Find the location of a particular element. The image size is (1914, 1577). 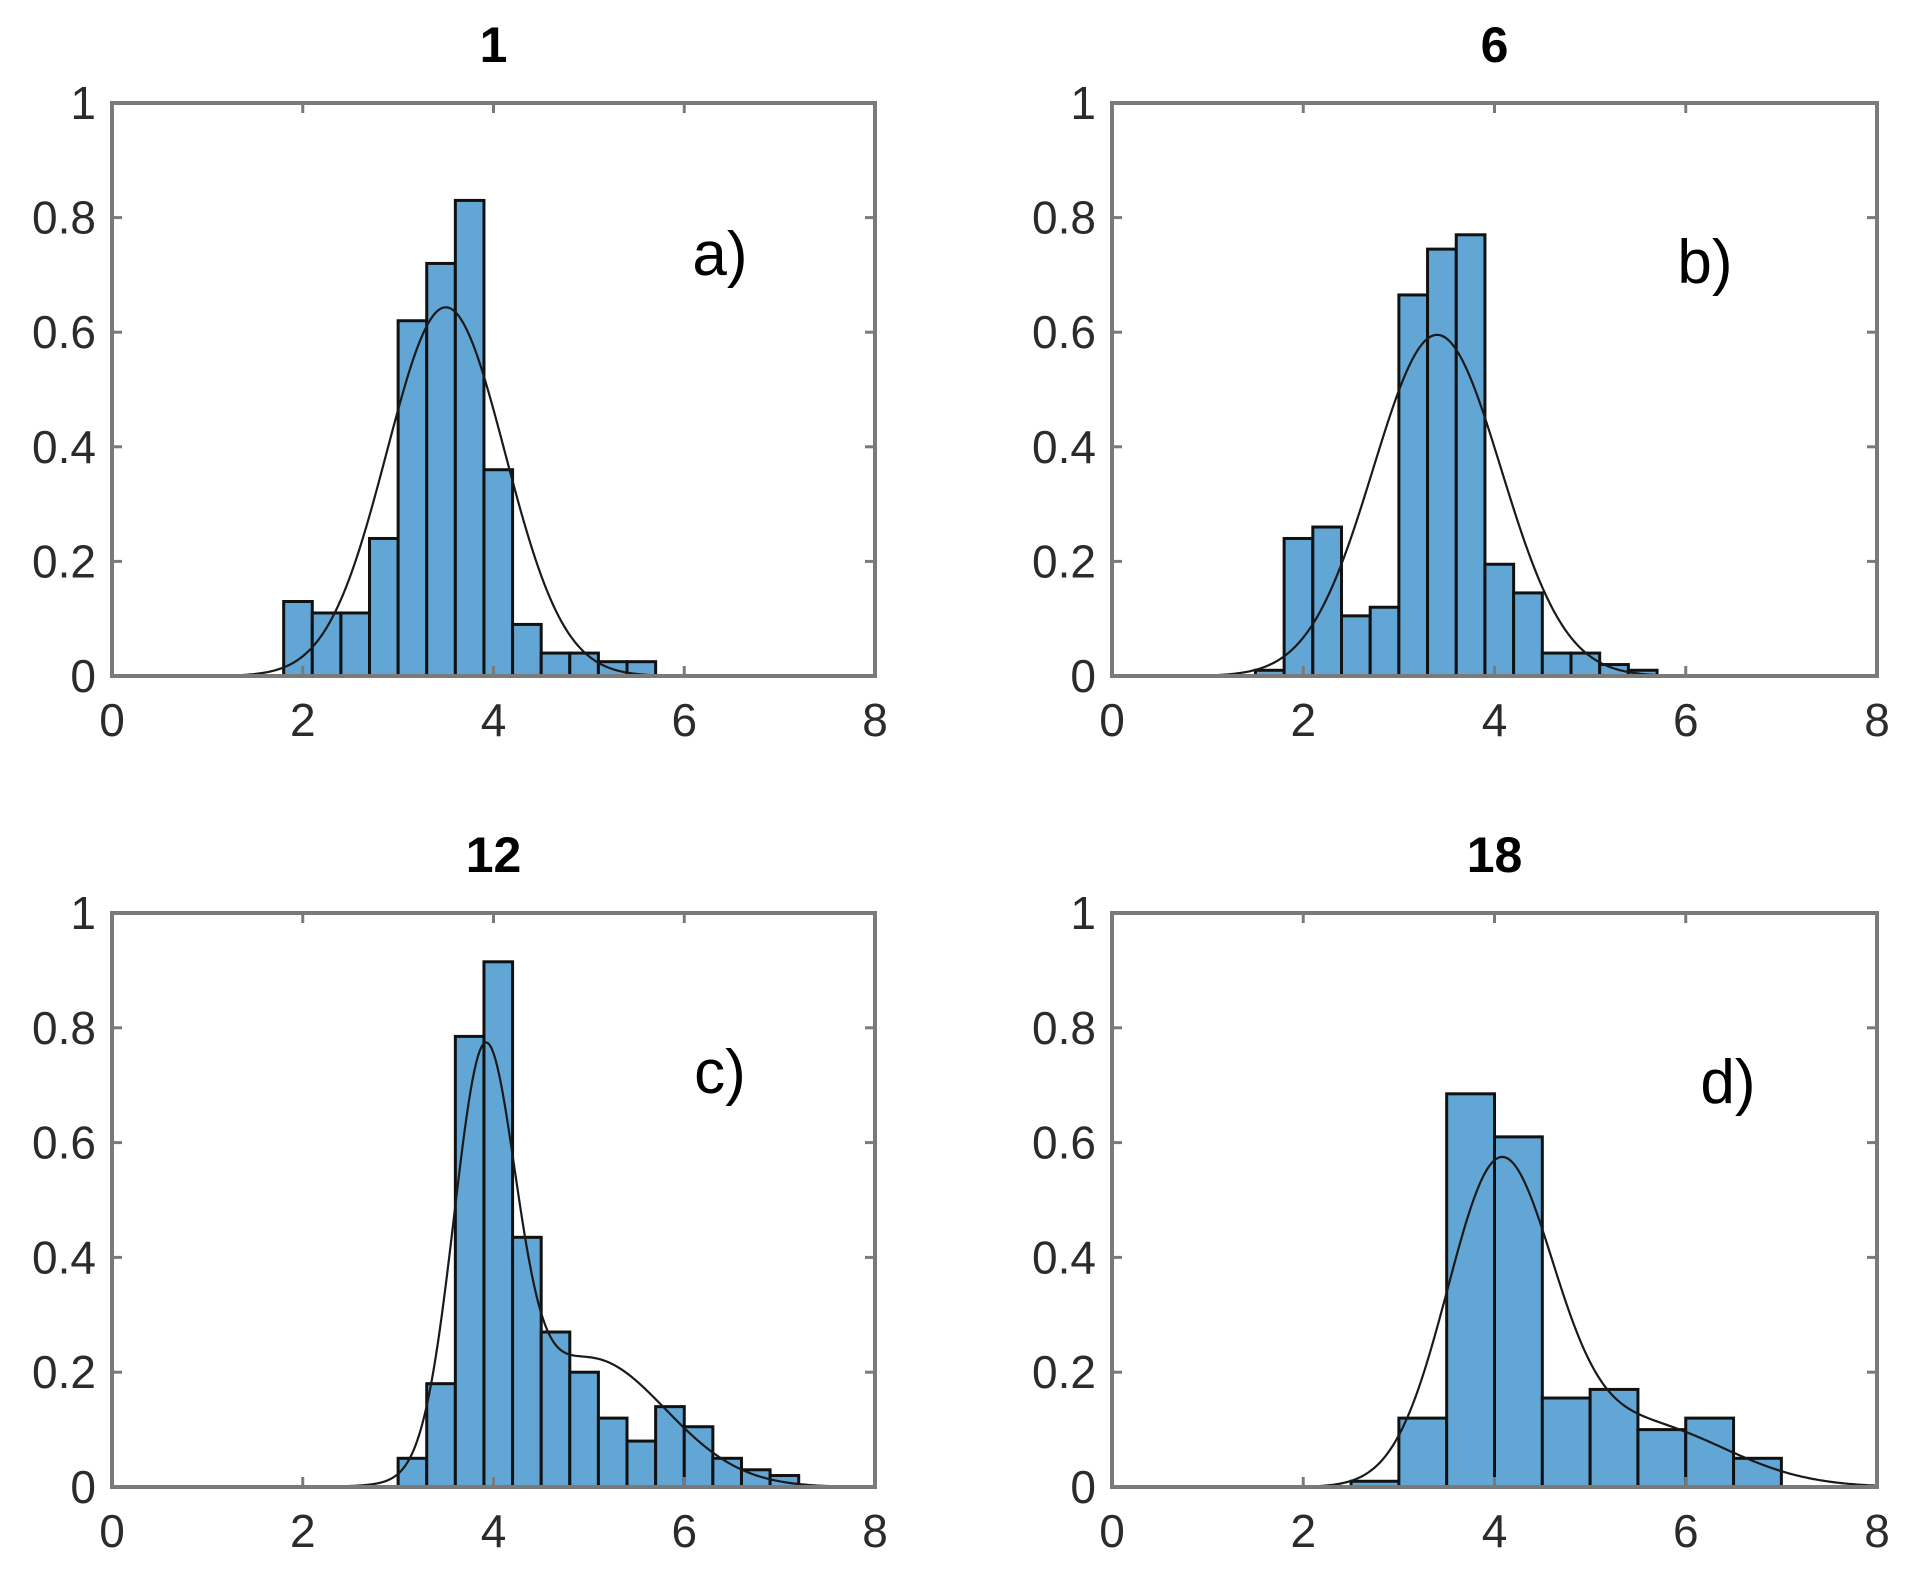

panel-label: c) is located at coordinates (720, 1072).